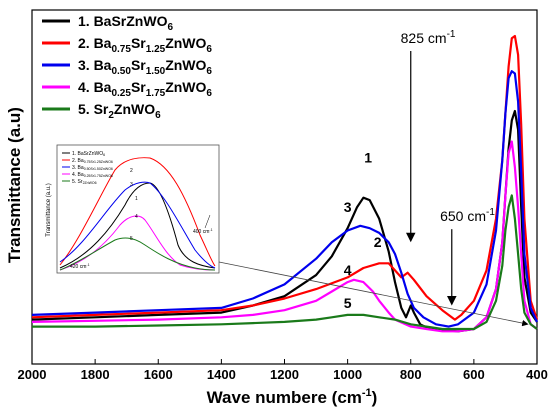 The image size is (550, 410). What do you see at coordinates (131, 171) in the screenshot?
I see `inset-curve-label-2: 2` at bounding box center [131, 171].